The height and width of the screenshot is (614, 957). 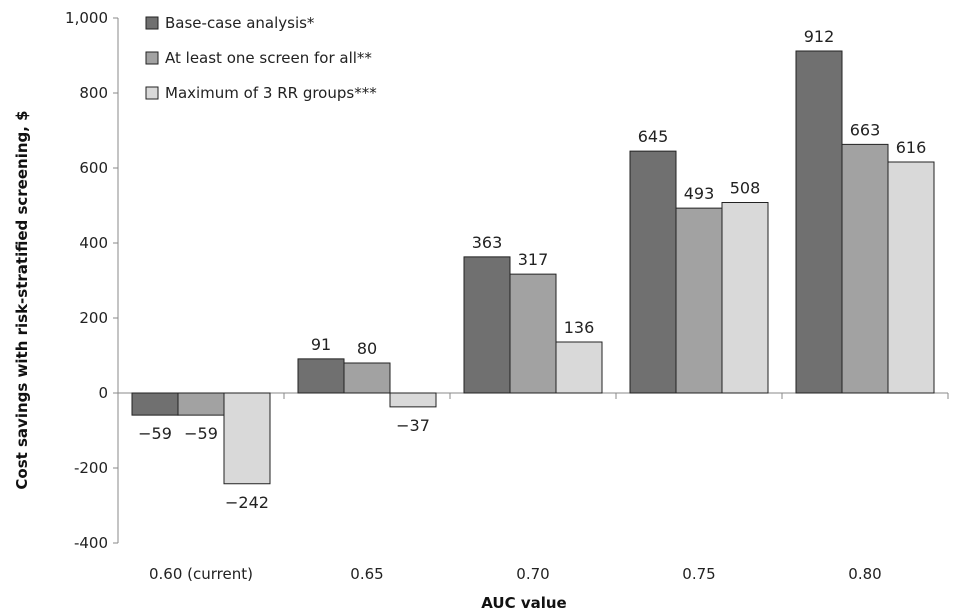 What do you see at coordinates (745, 188) in the screenshot?
I see `data-label: 508` at bounding box center [745, 188].